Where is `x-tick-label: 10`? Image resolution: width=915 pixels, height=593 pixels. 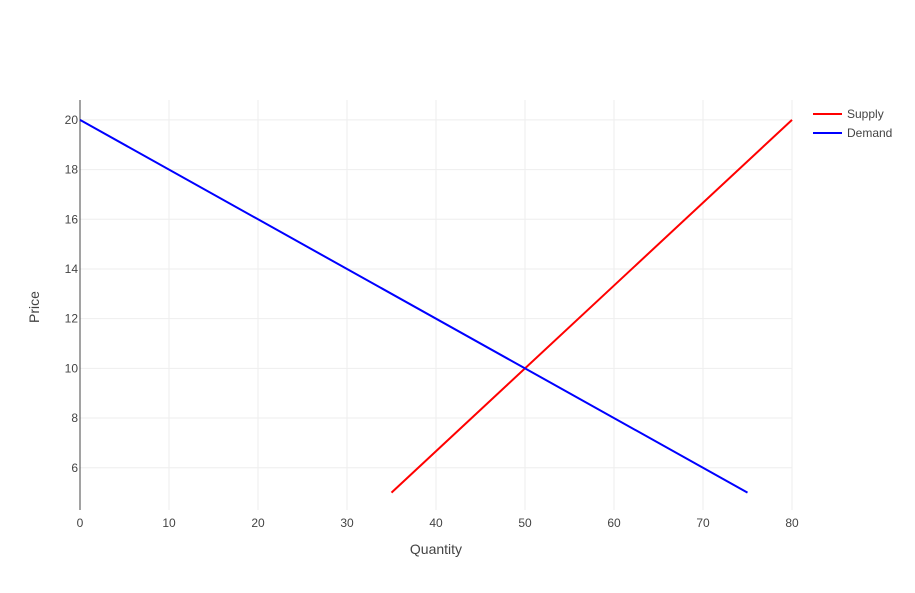
x-tick-label: 10 is located at coordinates (169, 523).